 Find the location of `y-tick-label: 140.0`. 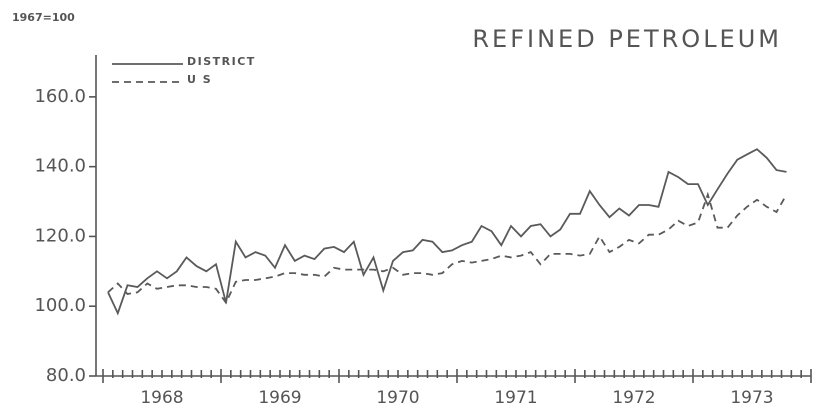

y-tick-label: 140.0 is located at coordinates (60, 166).